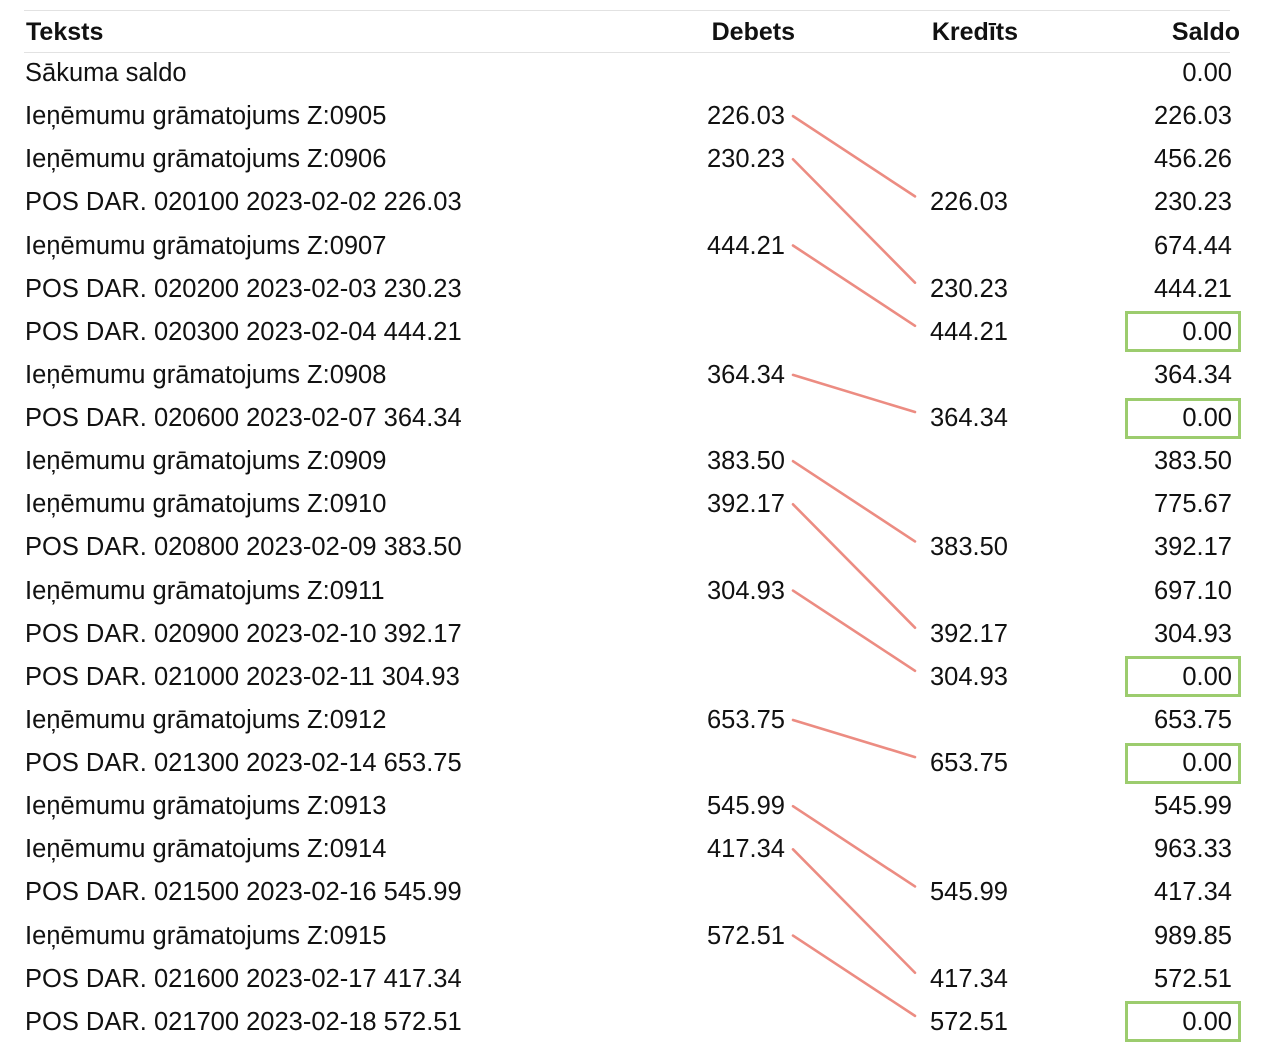 Image resolution: width=1270 pixels, height=1046 pixels. Describe the element at coordinates (206, 806) in the screenshot. I see `row-text: Ieņēmumu grāmatojums Z:0913` at that location.